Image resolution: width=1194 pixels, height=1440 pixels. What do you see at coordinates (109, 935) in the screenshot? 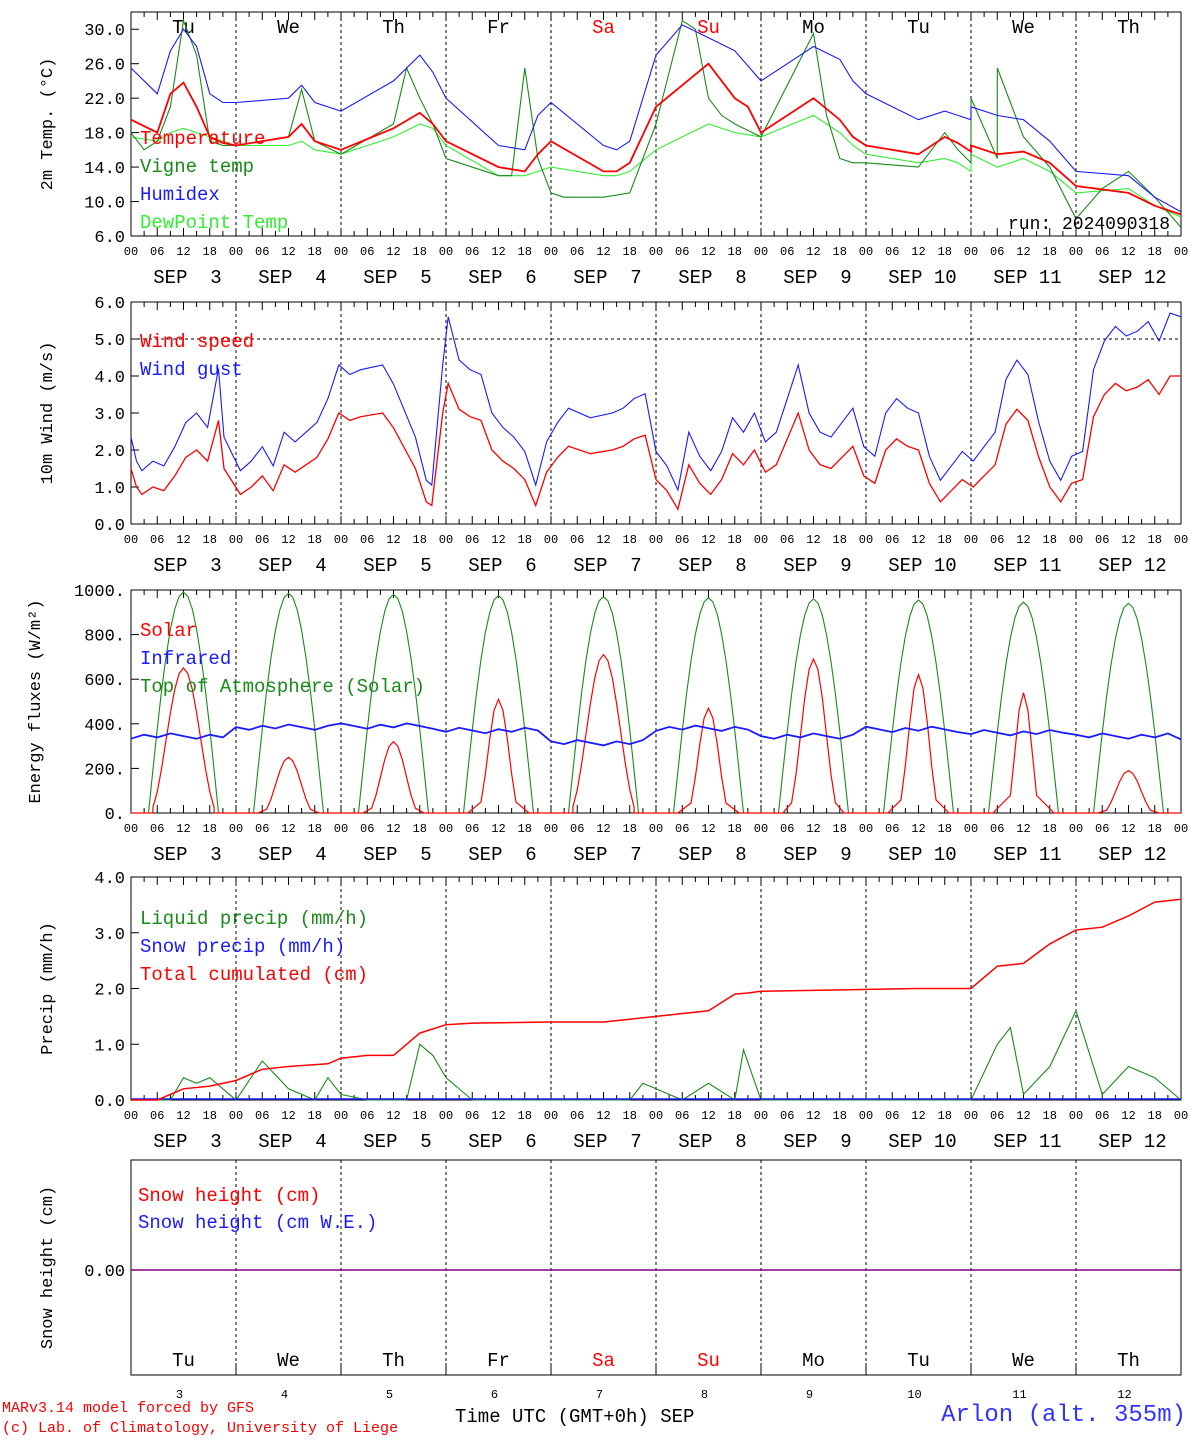
I see `y-tick-label: 3.0` at bounding box center [109, 935].